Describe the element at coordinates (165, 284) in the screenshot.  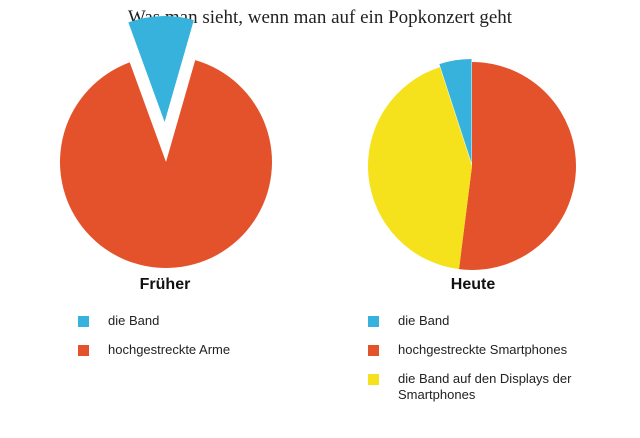
I see `pie-title-frueher: Früher` at that location.